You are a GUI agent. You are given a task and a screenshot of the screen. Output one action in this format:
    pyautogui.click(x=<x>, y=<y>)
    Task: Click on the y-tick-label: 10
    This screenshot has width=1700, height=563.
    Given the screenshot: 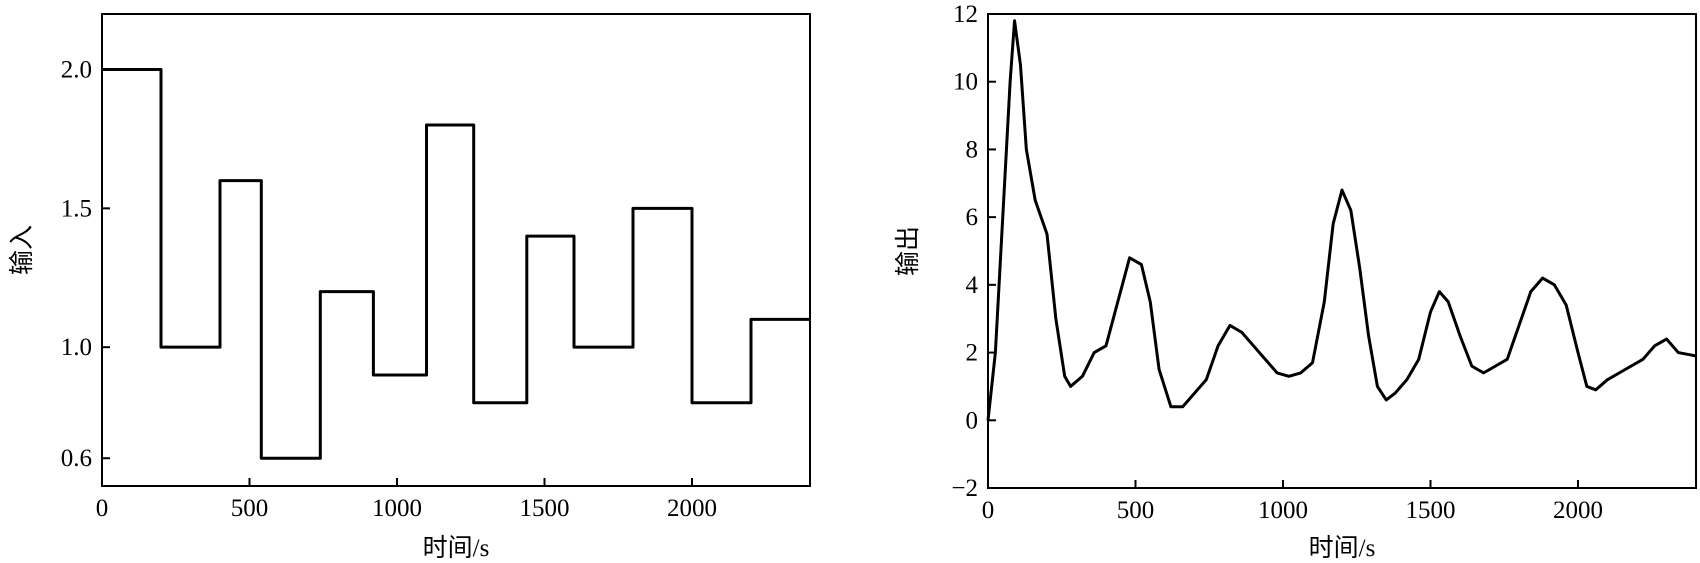 What is the action you would take?
    pyautogui.click(x=965, y=82)
    